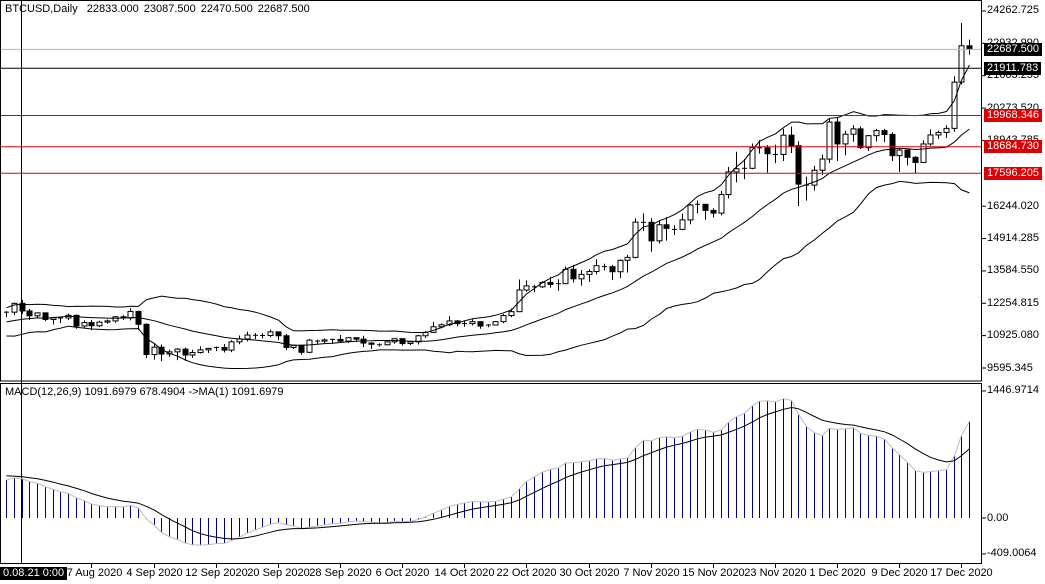  I want to click on ohlc-high: 23087.500, so click(169, 9).